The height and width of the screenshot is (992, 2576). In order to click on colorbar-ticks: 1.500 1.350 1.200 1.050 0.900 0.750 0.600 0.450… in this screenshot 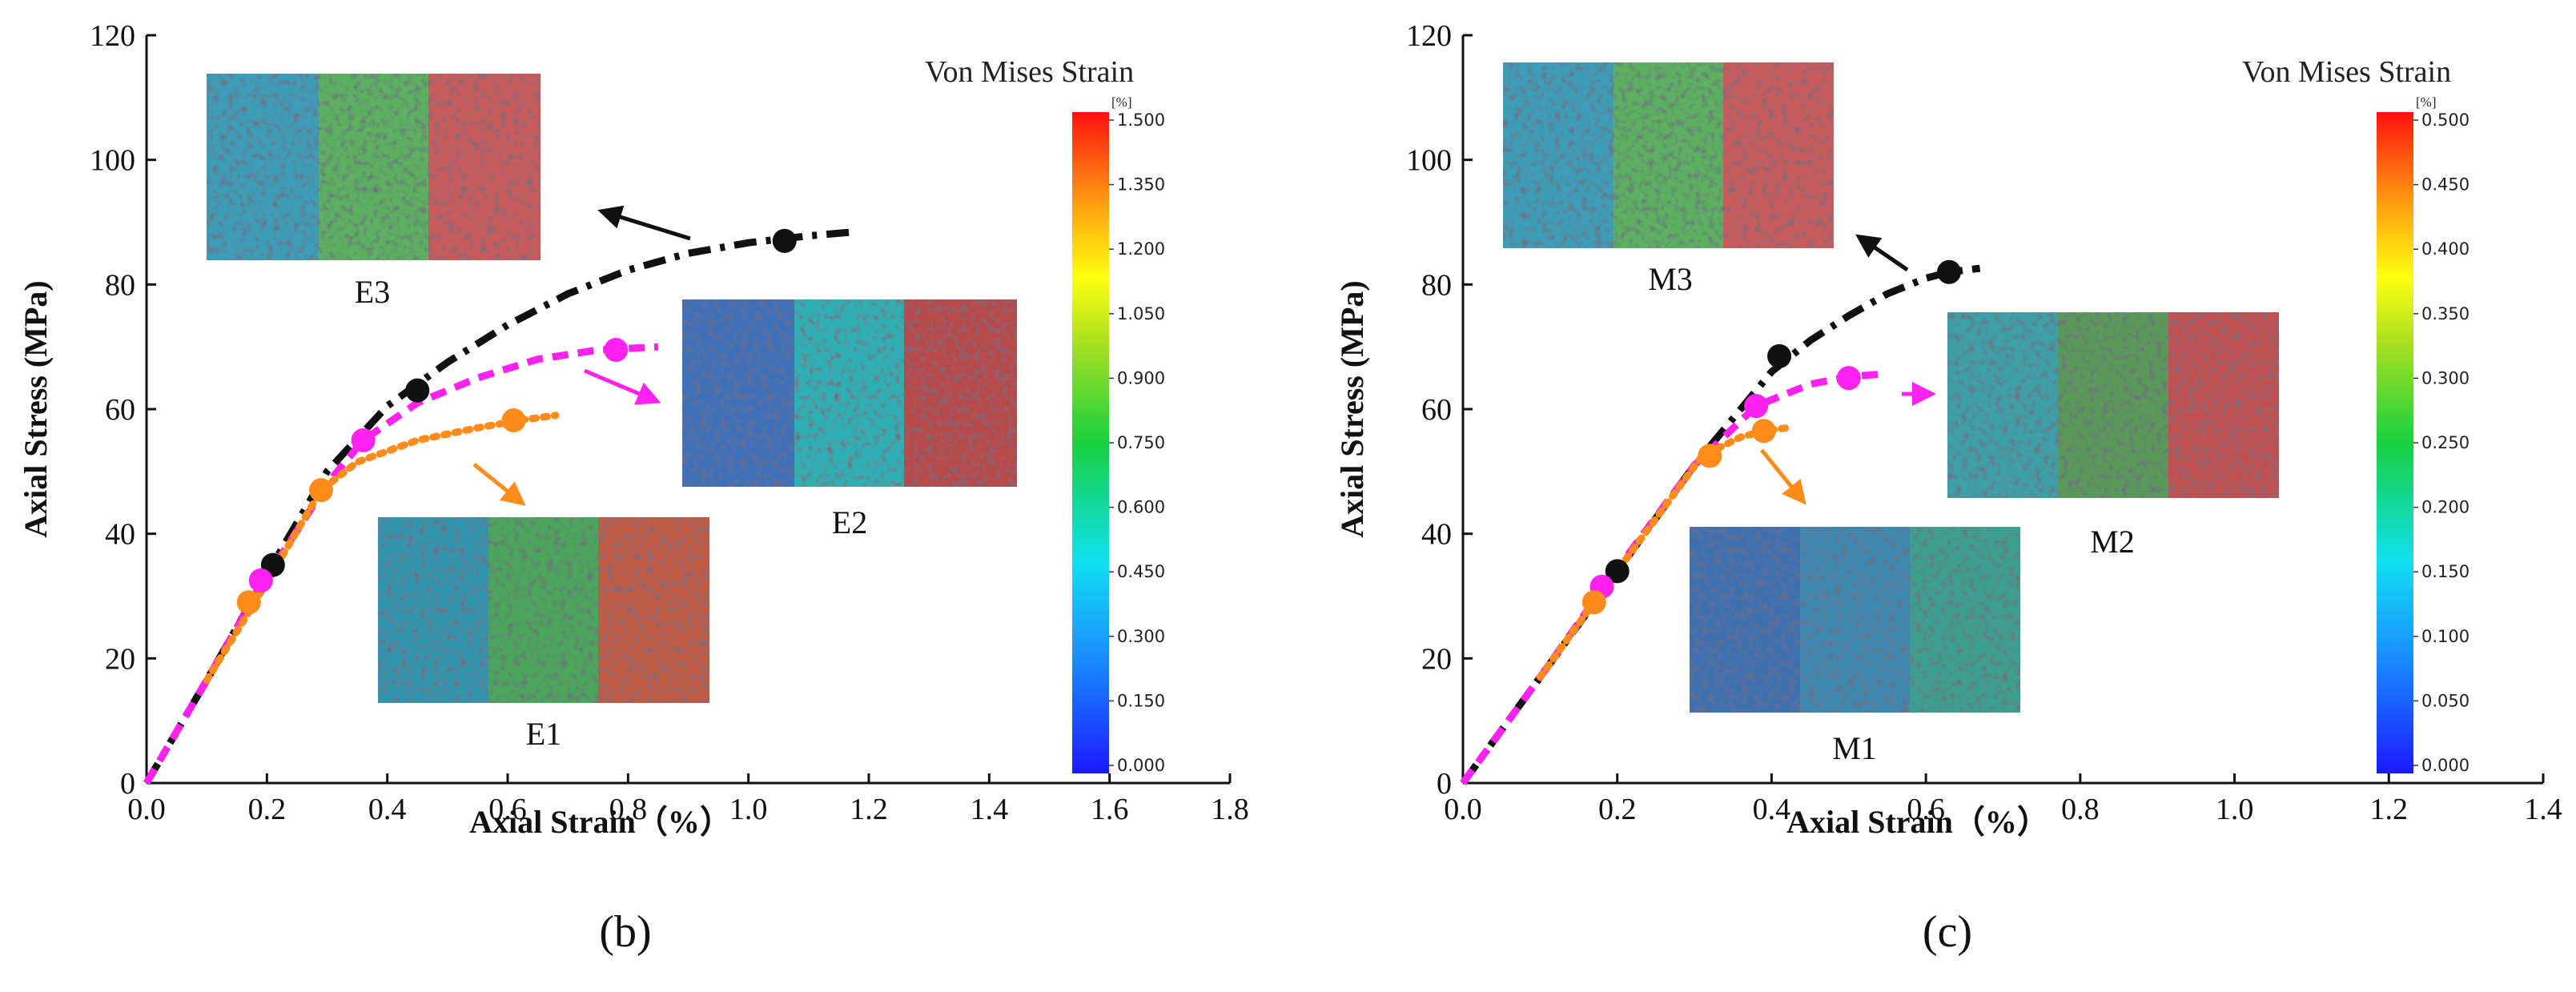, I will do `click(1137, 443)`.